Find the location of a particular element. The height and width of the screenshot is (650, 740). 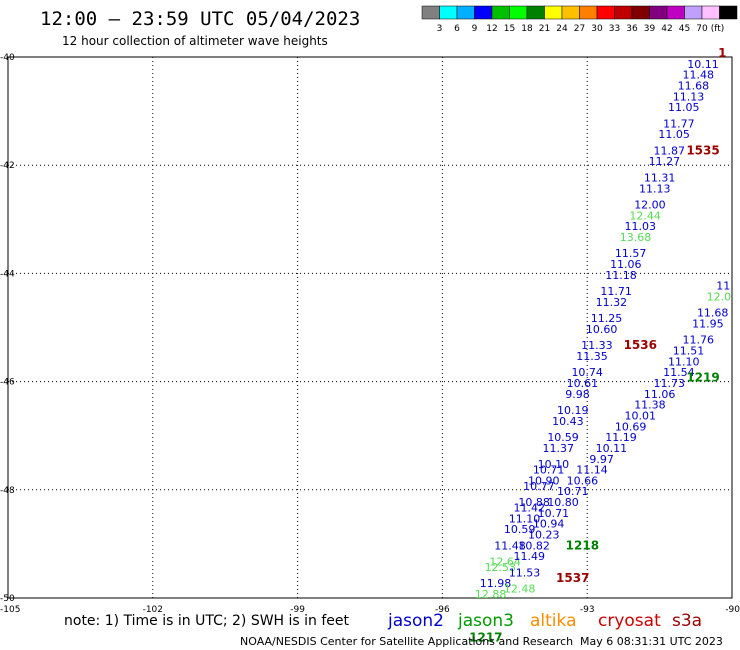

swh-point: 10.43 is located at coordinates (568, 421).